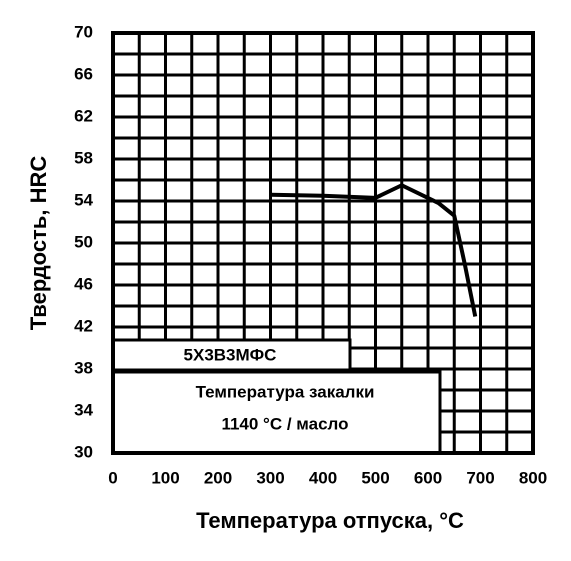  I want to click on annotation-box, so click(276, 412).